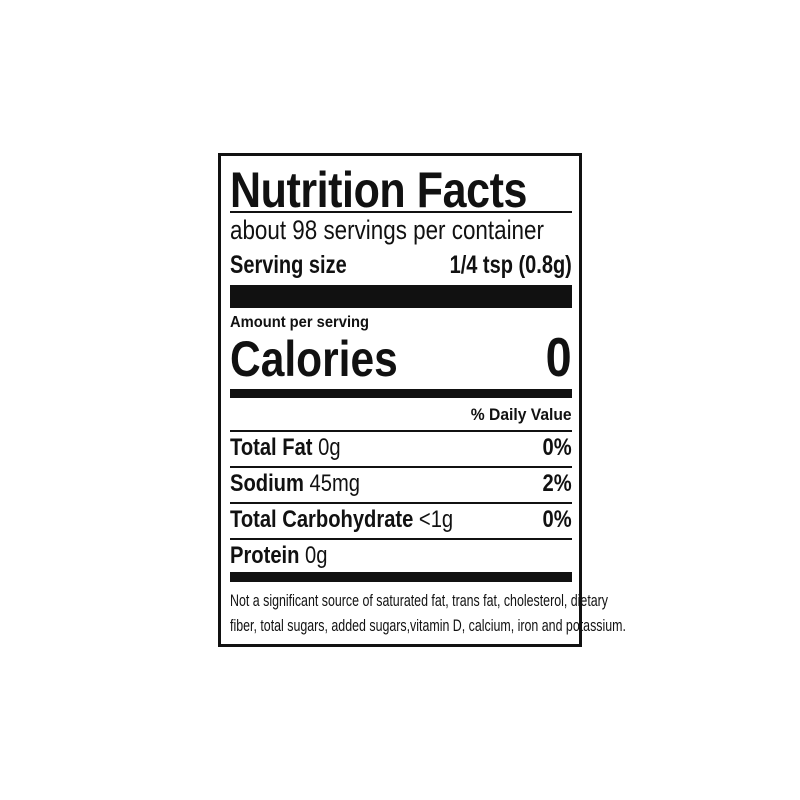 The height and width of the screenshot is (800, 800). What do you see at coordinates (557, 483) in the screenshot?
I see `nutrient-dv: 2%` at bounding box center [557, 483].